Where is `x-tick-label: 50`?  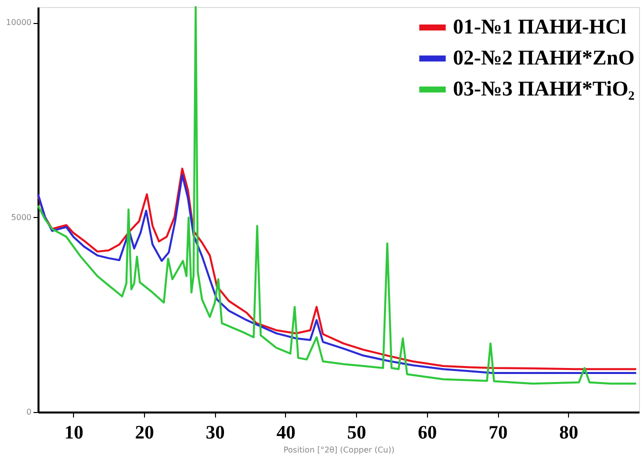 x-tick-label: 50 is located at coordinates (356, 433).